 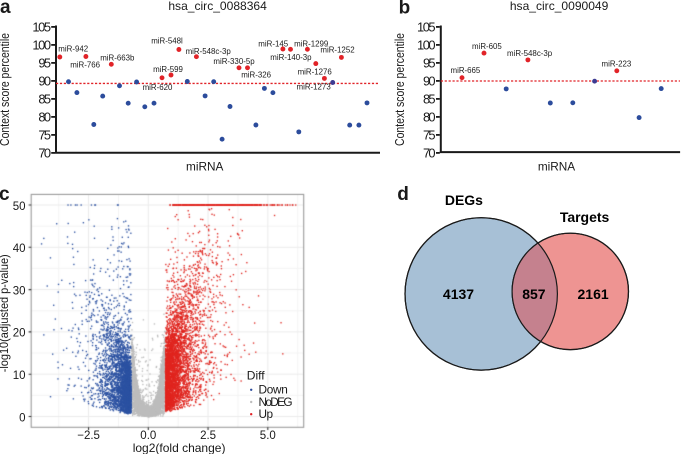 I want to click on svg-text: 10, so click(x=19, y=376).